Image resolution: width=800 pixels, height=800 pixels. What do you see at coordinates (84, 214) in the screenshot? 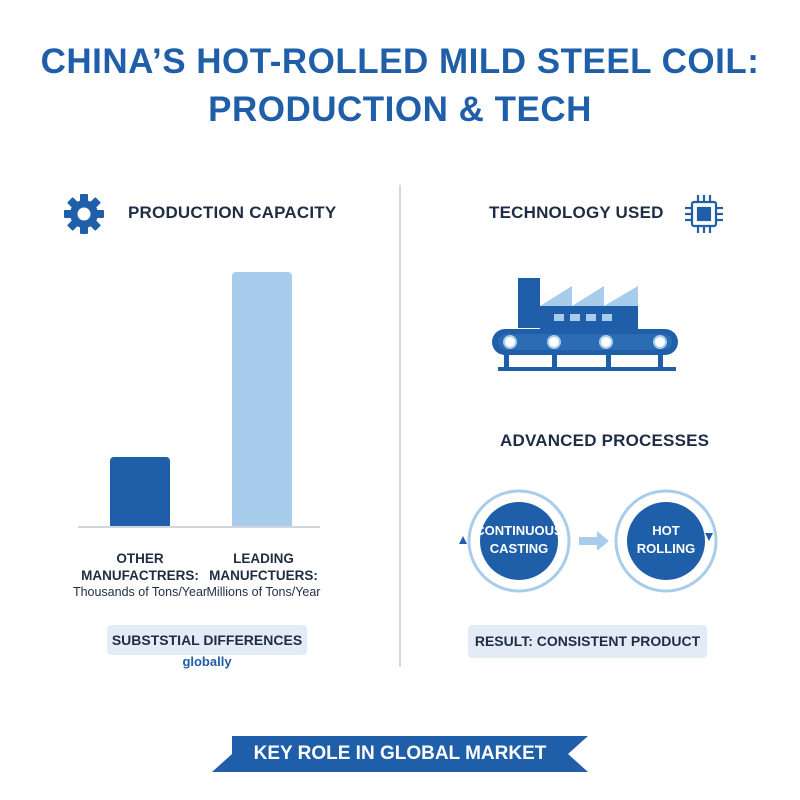
I see `gear-icon` at bounding box center [84, 214].